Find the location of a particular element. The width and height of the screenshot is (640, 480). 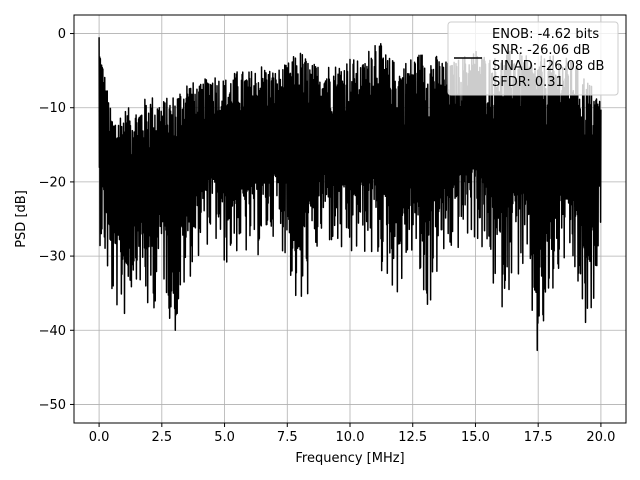

legend-box is located at coordinates (533, 58).